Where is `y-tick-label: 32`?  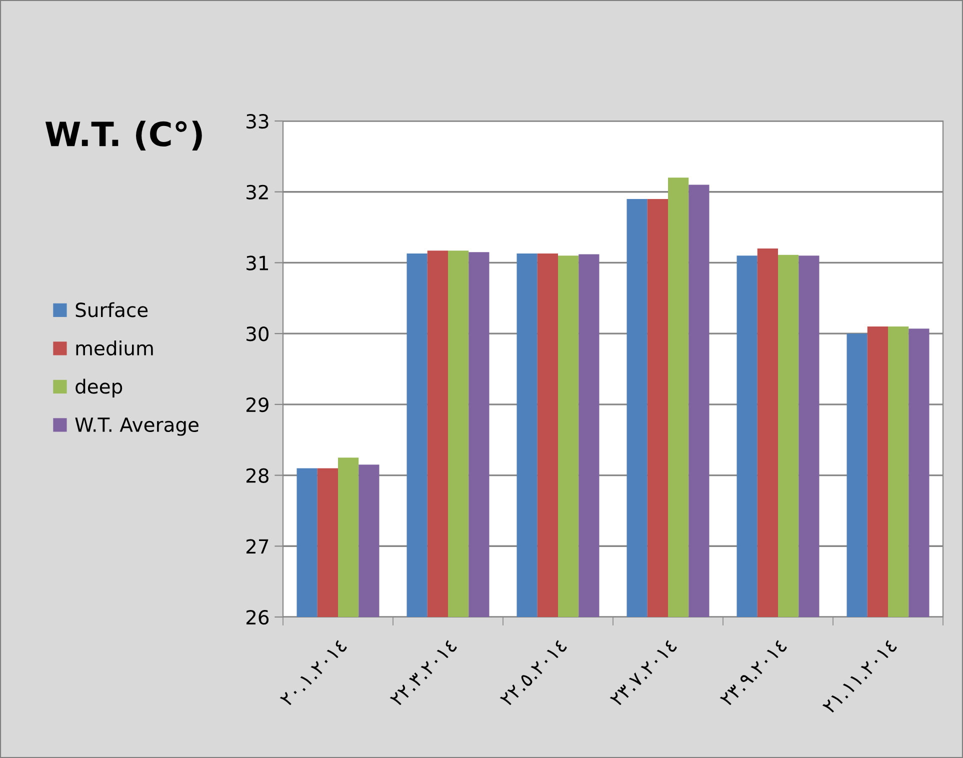
y-tick-label: 32 is located at coordinates (257, 192).